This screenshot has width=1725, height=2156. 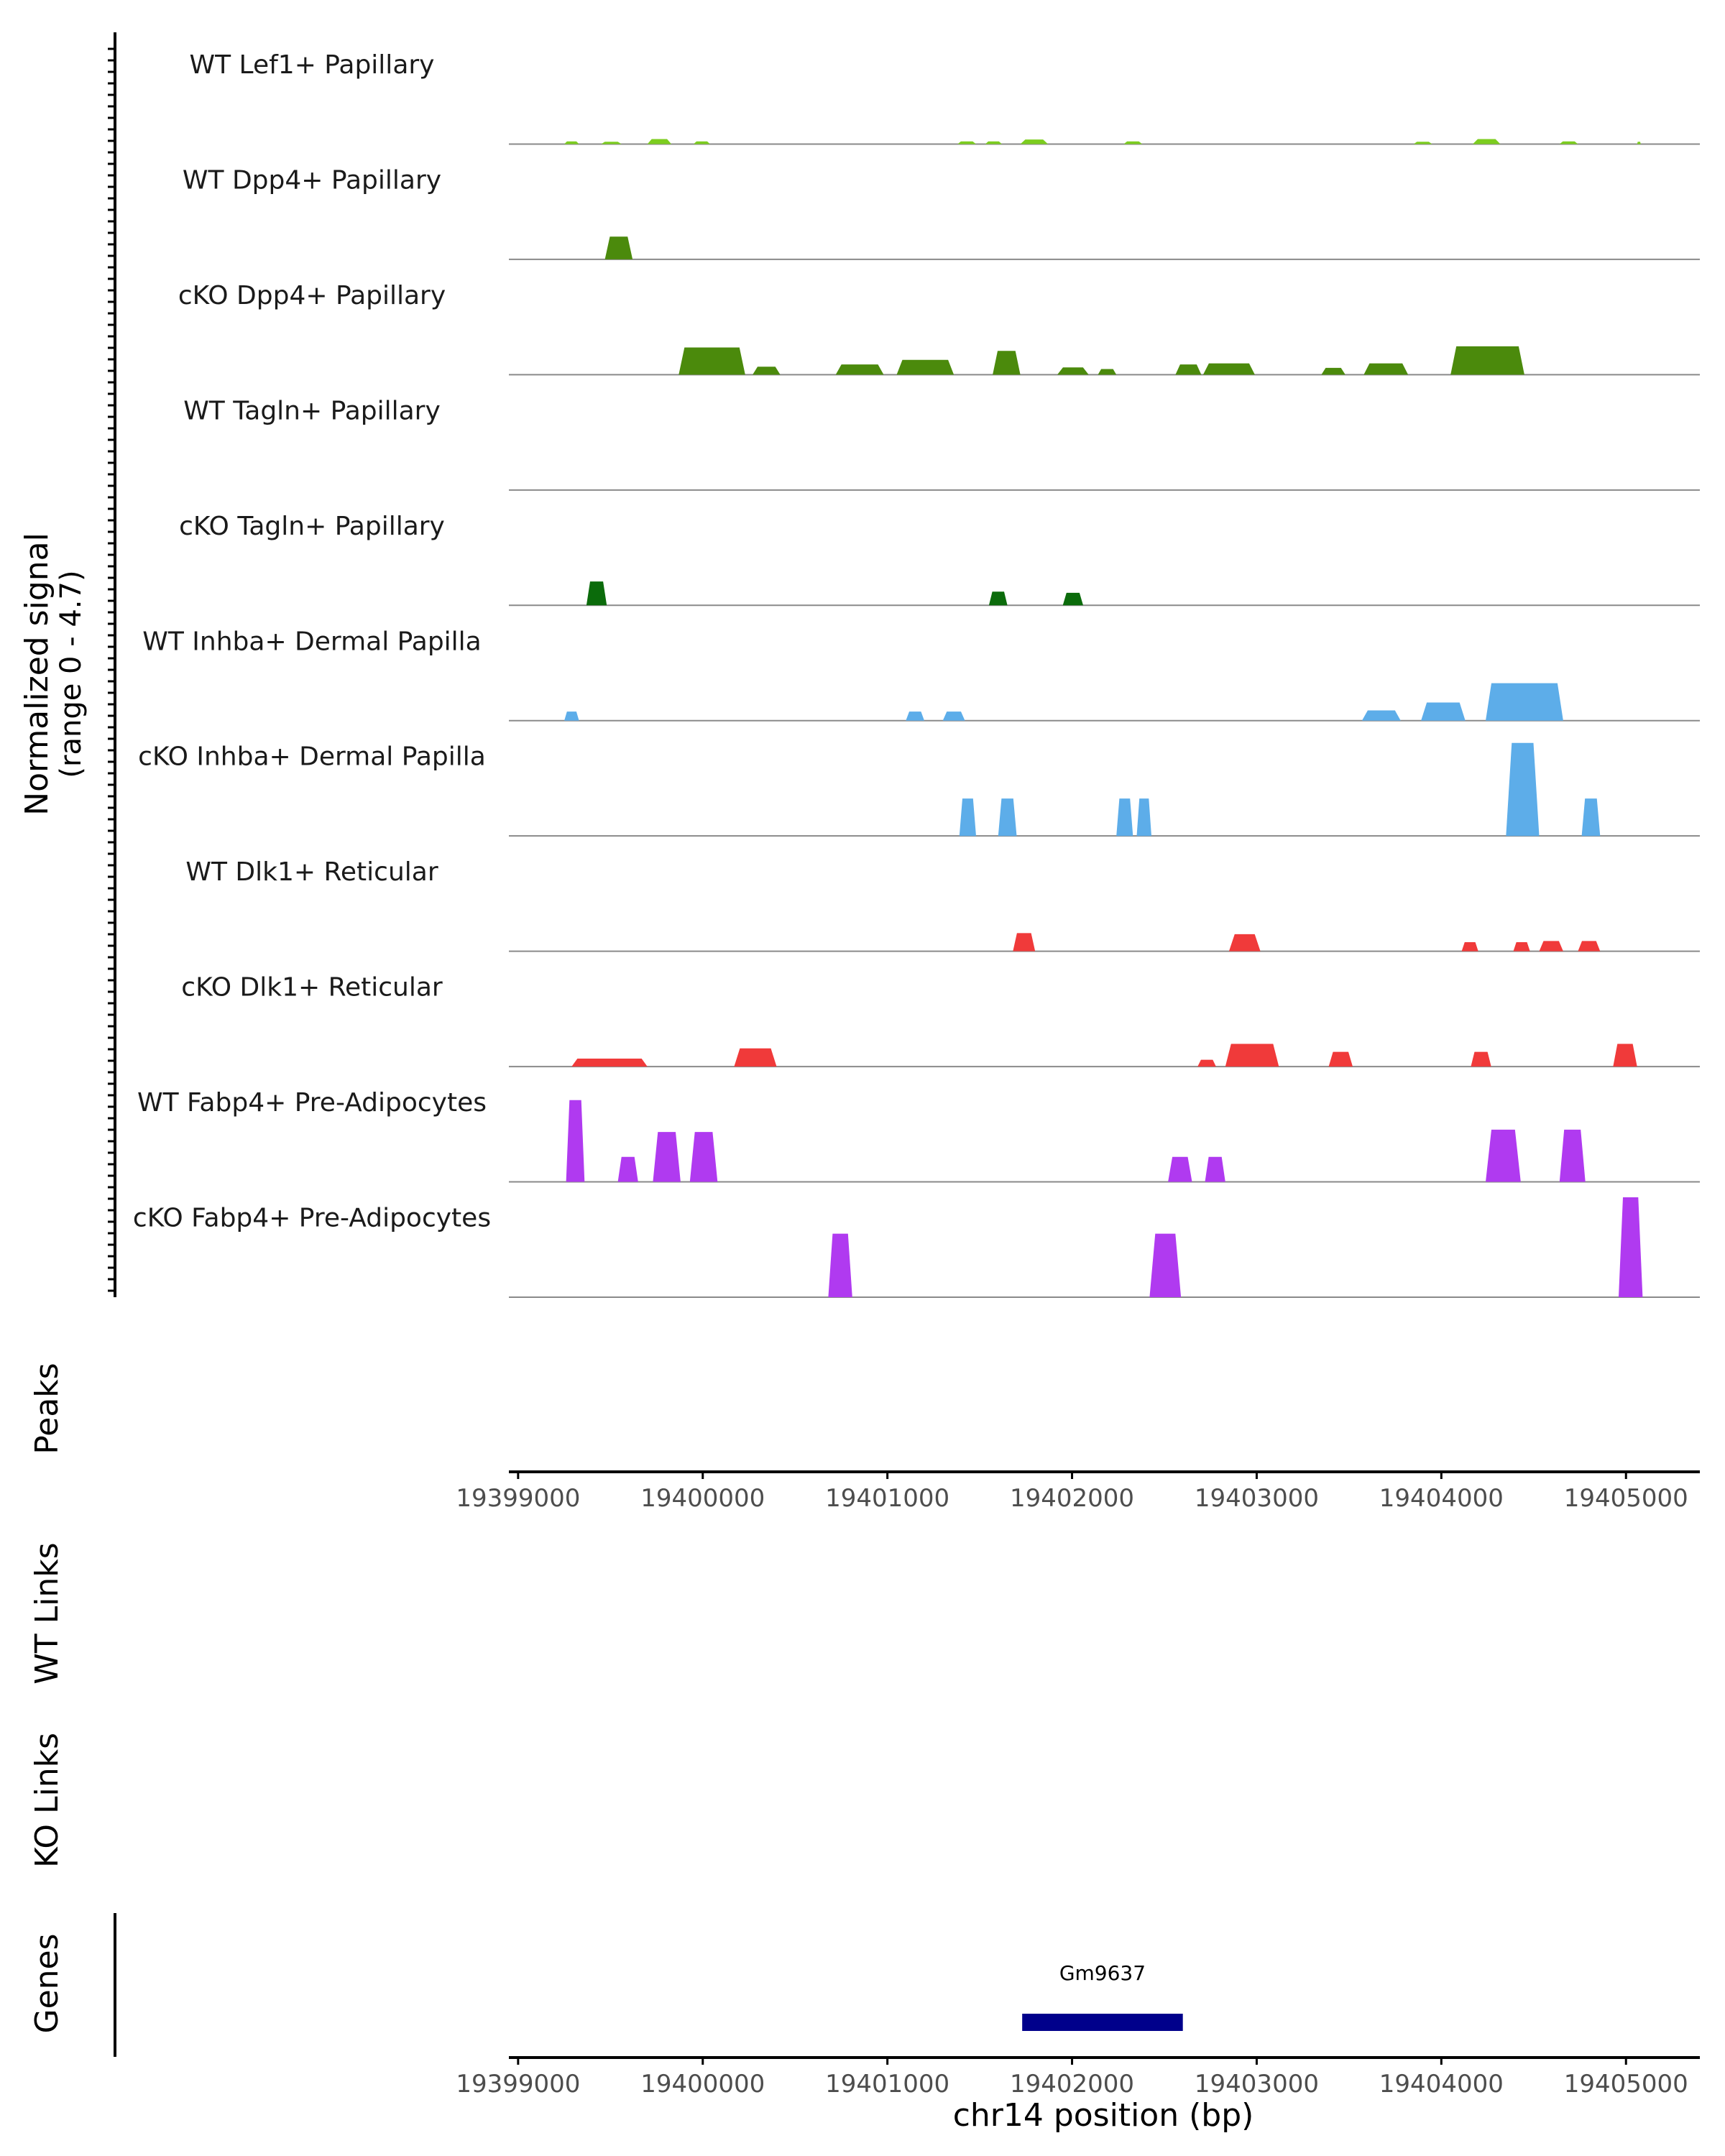 What do you see at coordinates (916, 1247) in the screenshot?
I see `track: cKO Fabp4+ Pre-Adipocytes` at bounding box center [916, 1247].